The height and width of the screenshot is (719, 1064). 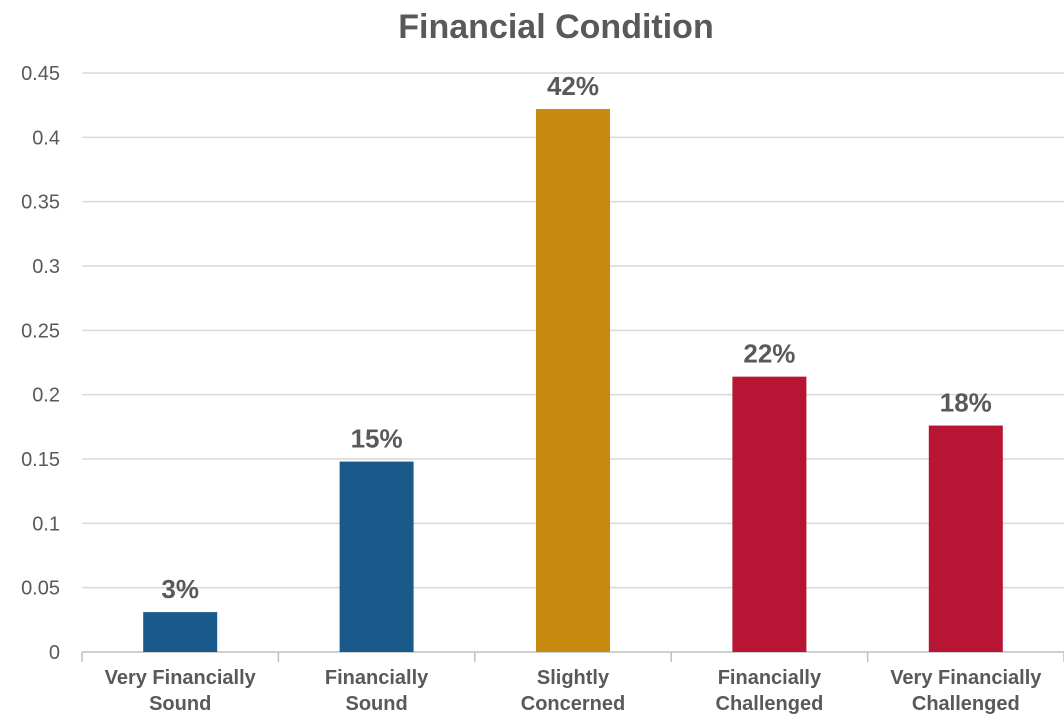 What do you see at coordinates (46, 524) in the screenshot?
I see `y-tick-label: 0.1` at bounding box center [46, 524].